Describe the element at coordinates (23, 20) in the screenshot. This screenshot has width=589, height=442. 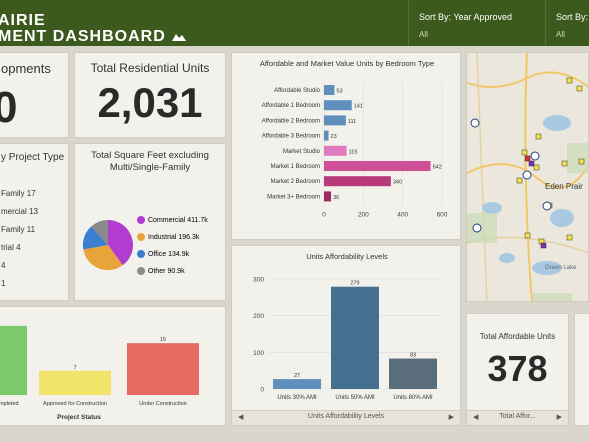
I see `dashboard-title-line1: AIRIE` at that location.